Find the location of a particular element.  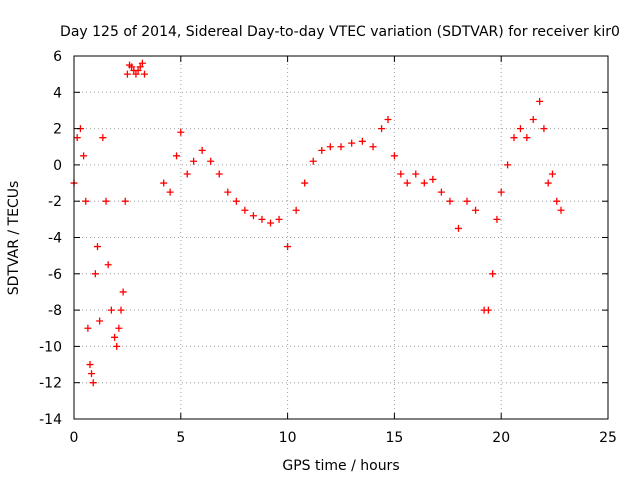

y-tick-labels: -14 -12 -10 -8 -6 -4 -2 0 2 4 6 is located at coordinates (50, 238).